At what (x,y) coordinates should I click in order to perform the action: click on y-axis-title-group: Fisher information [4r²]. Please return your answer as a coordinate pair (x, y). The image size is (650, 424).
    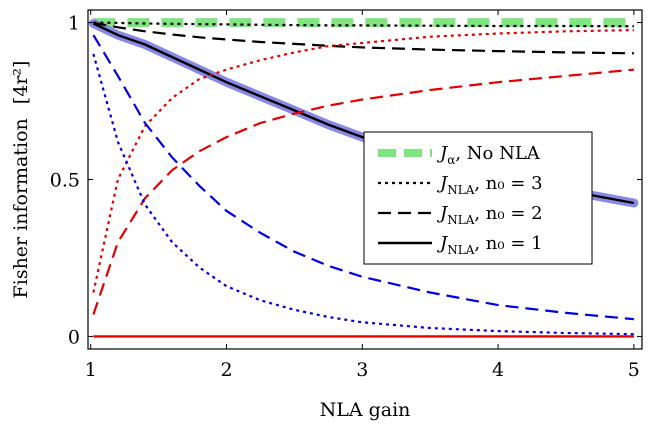
    Looking at the image, I should click on (21, 180).